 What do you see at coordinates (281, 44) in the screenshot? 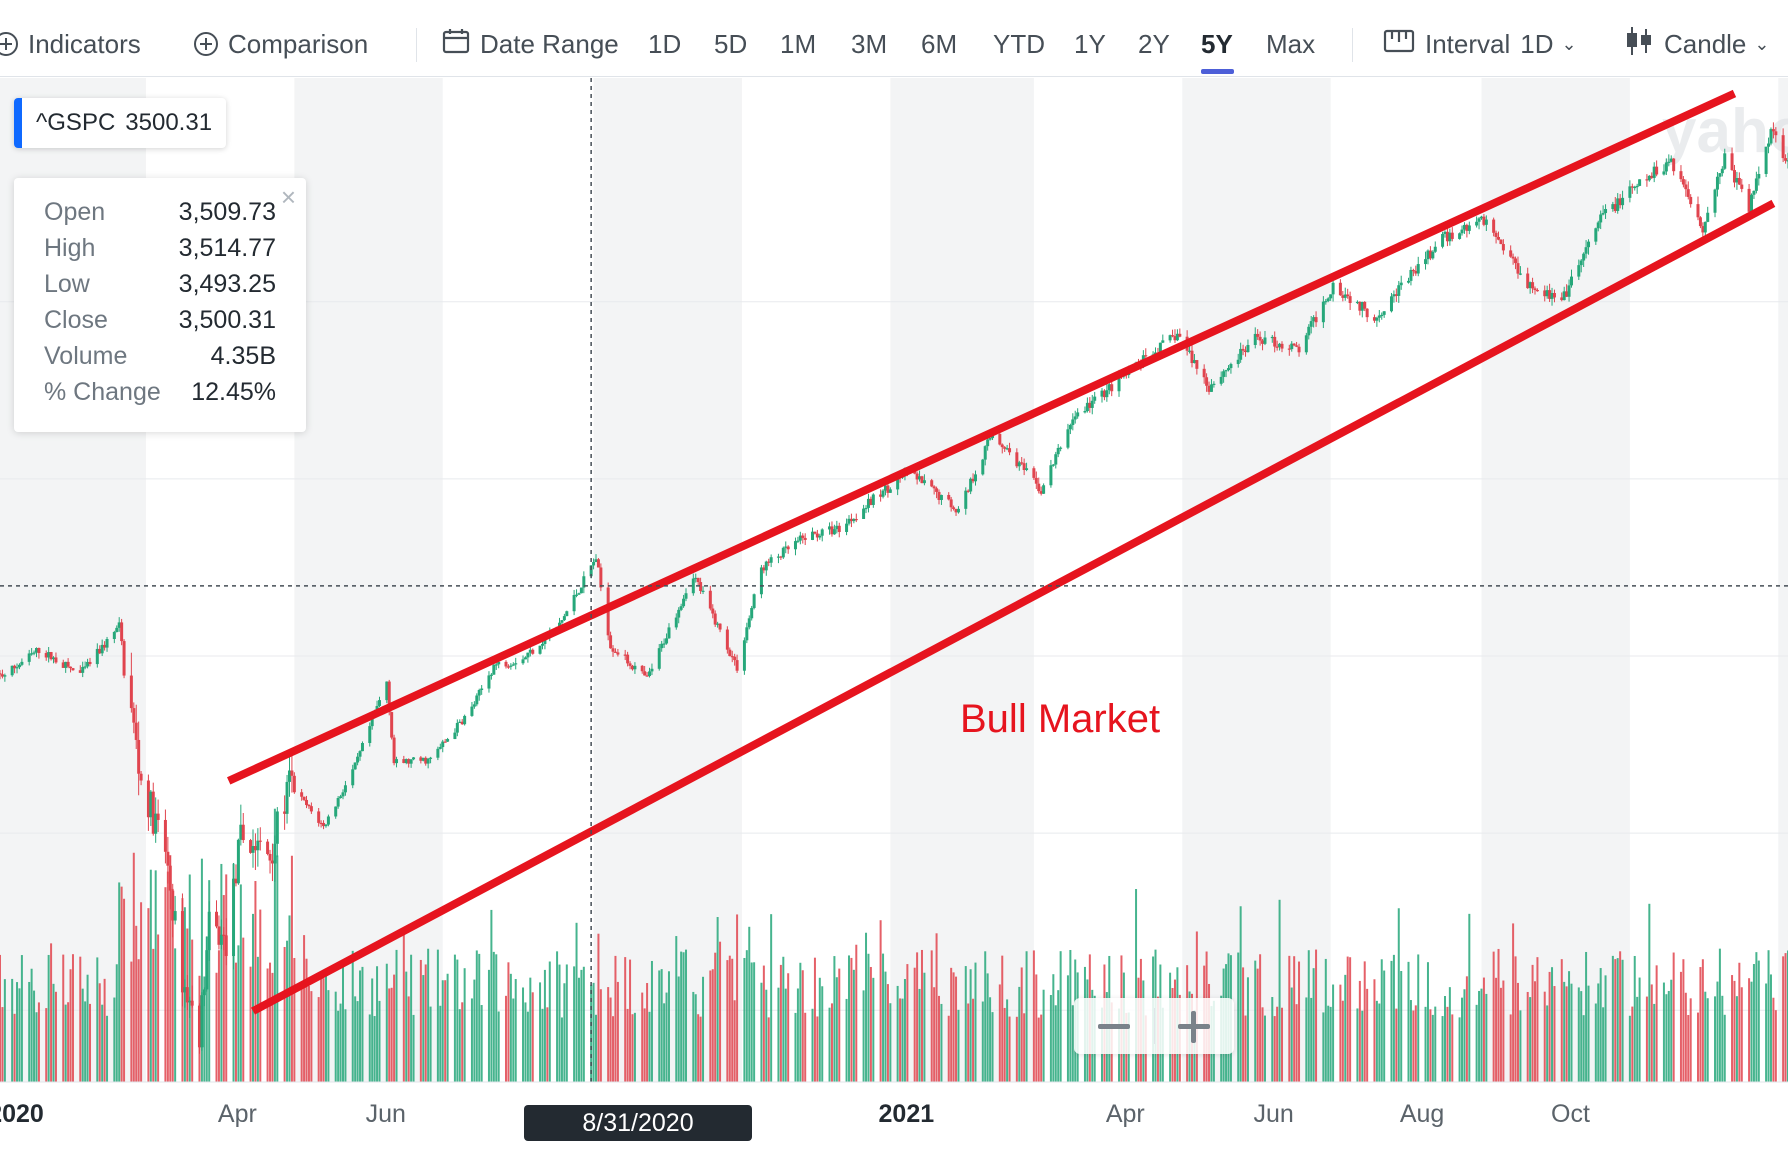
I see `comparison-button: Comparison` at bounding box center [281, 44].